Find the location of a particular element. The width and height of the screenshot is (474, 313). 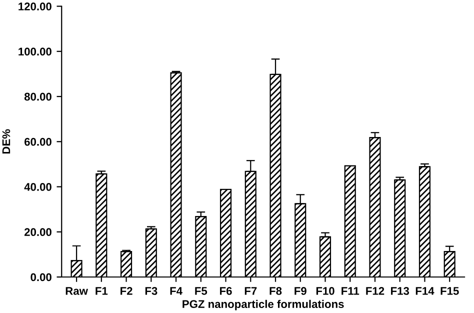

x-tick-label: F11 is located at coordinates (351, 291).